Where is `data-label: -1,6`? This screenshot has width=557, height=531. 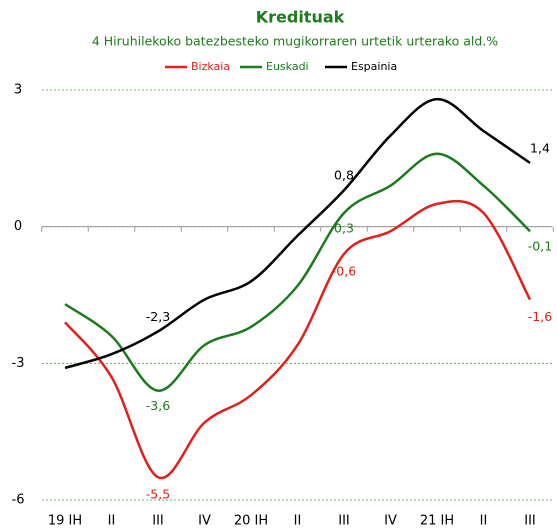
data-label: -1,6 is located at coordinates (540, 316).